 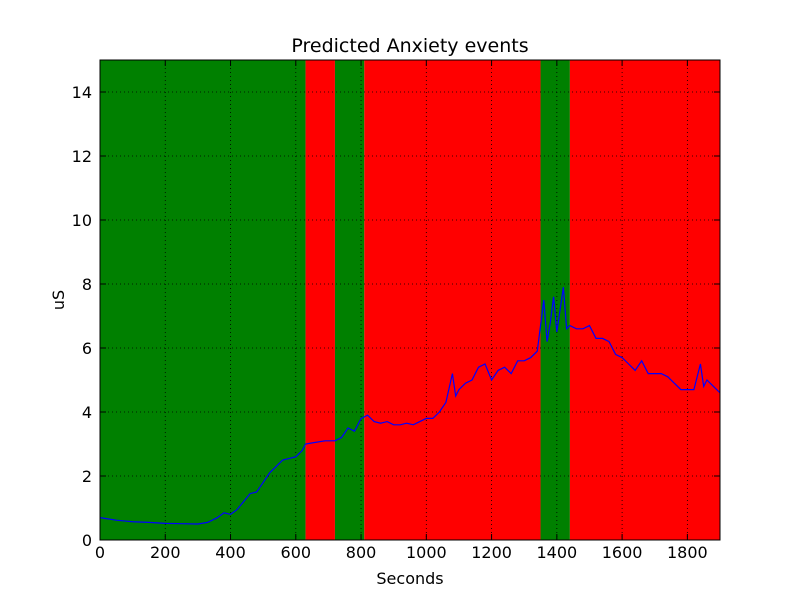 What do you see at coordinates (361, 552) in the screenshot?
I see `x-tick-label: 800` at bounding box center [361, 552].